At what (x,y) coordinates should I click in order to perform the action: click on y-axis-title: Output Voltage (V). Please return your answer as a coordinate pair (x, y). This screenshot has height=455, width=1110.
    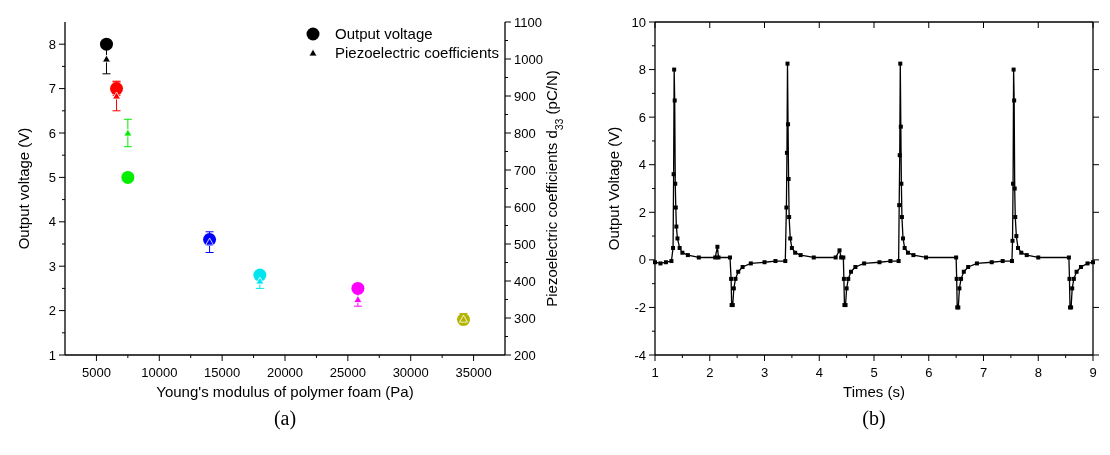
    Looking at the image, I should click on (613, 188).